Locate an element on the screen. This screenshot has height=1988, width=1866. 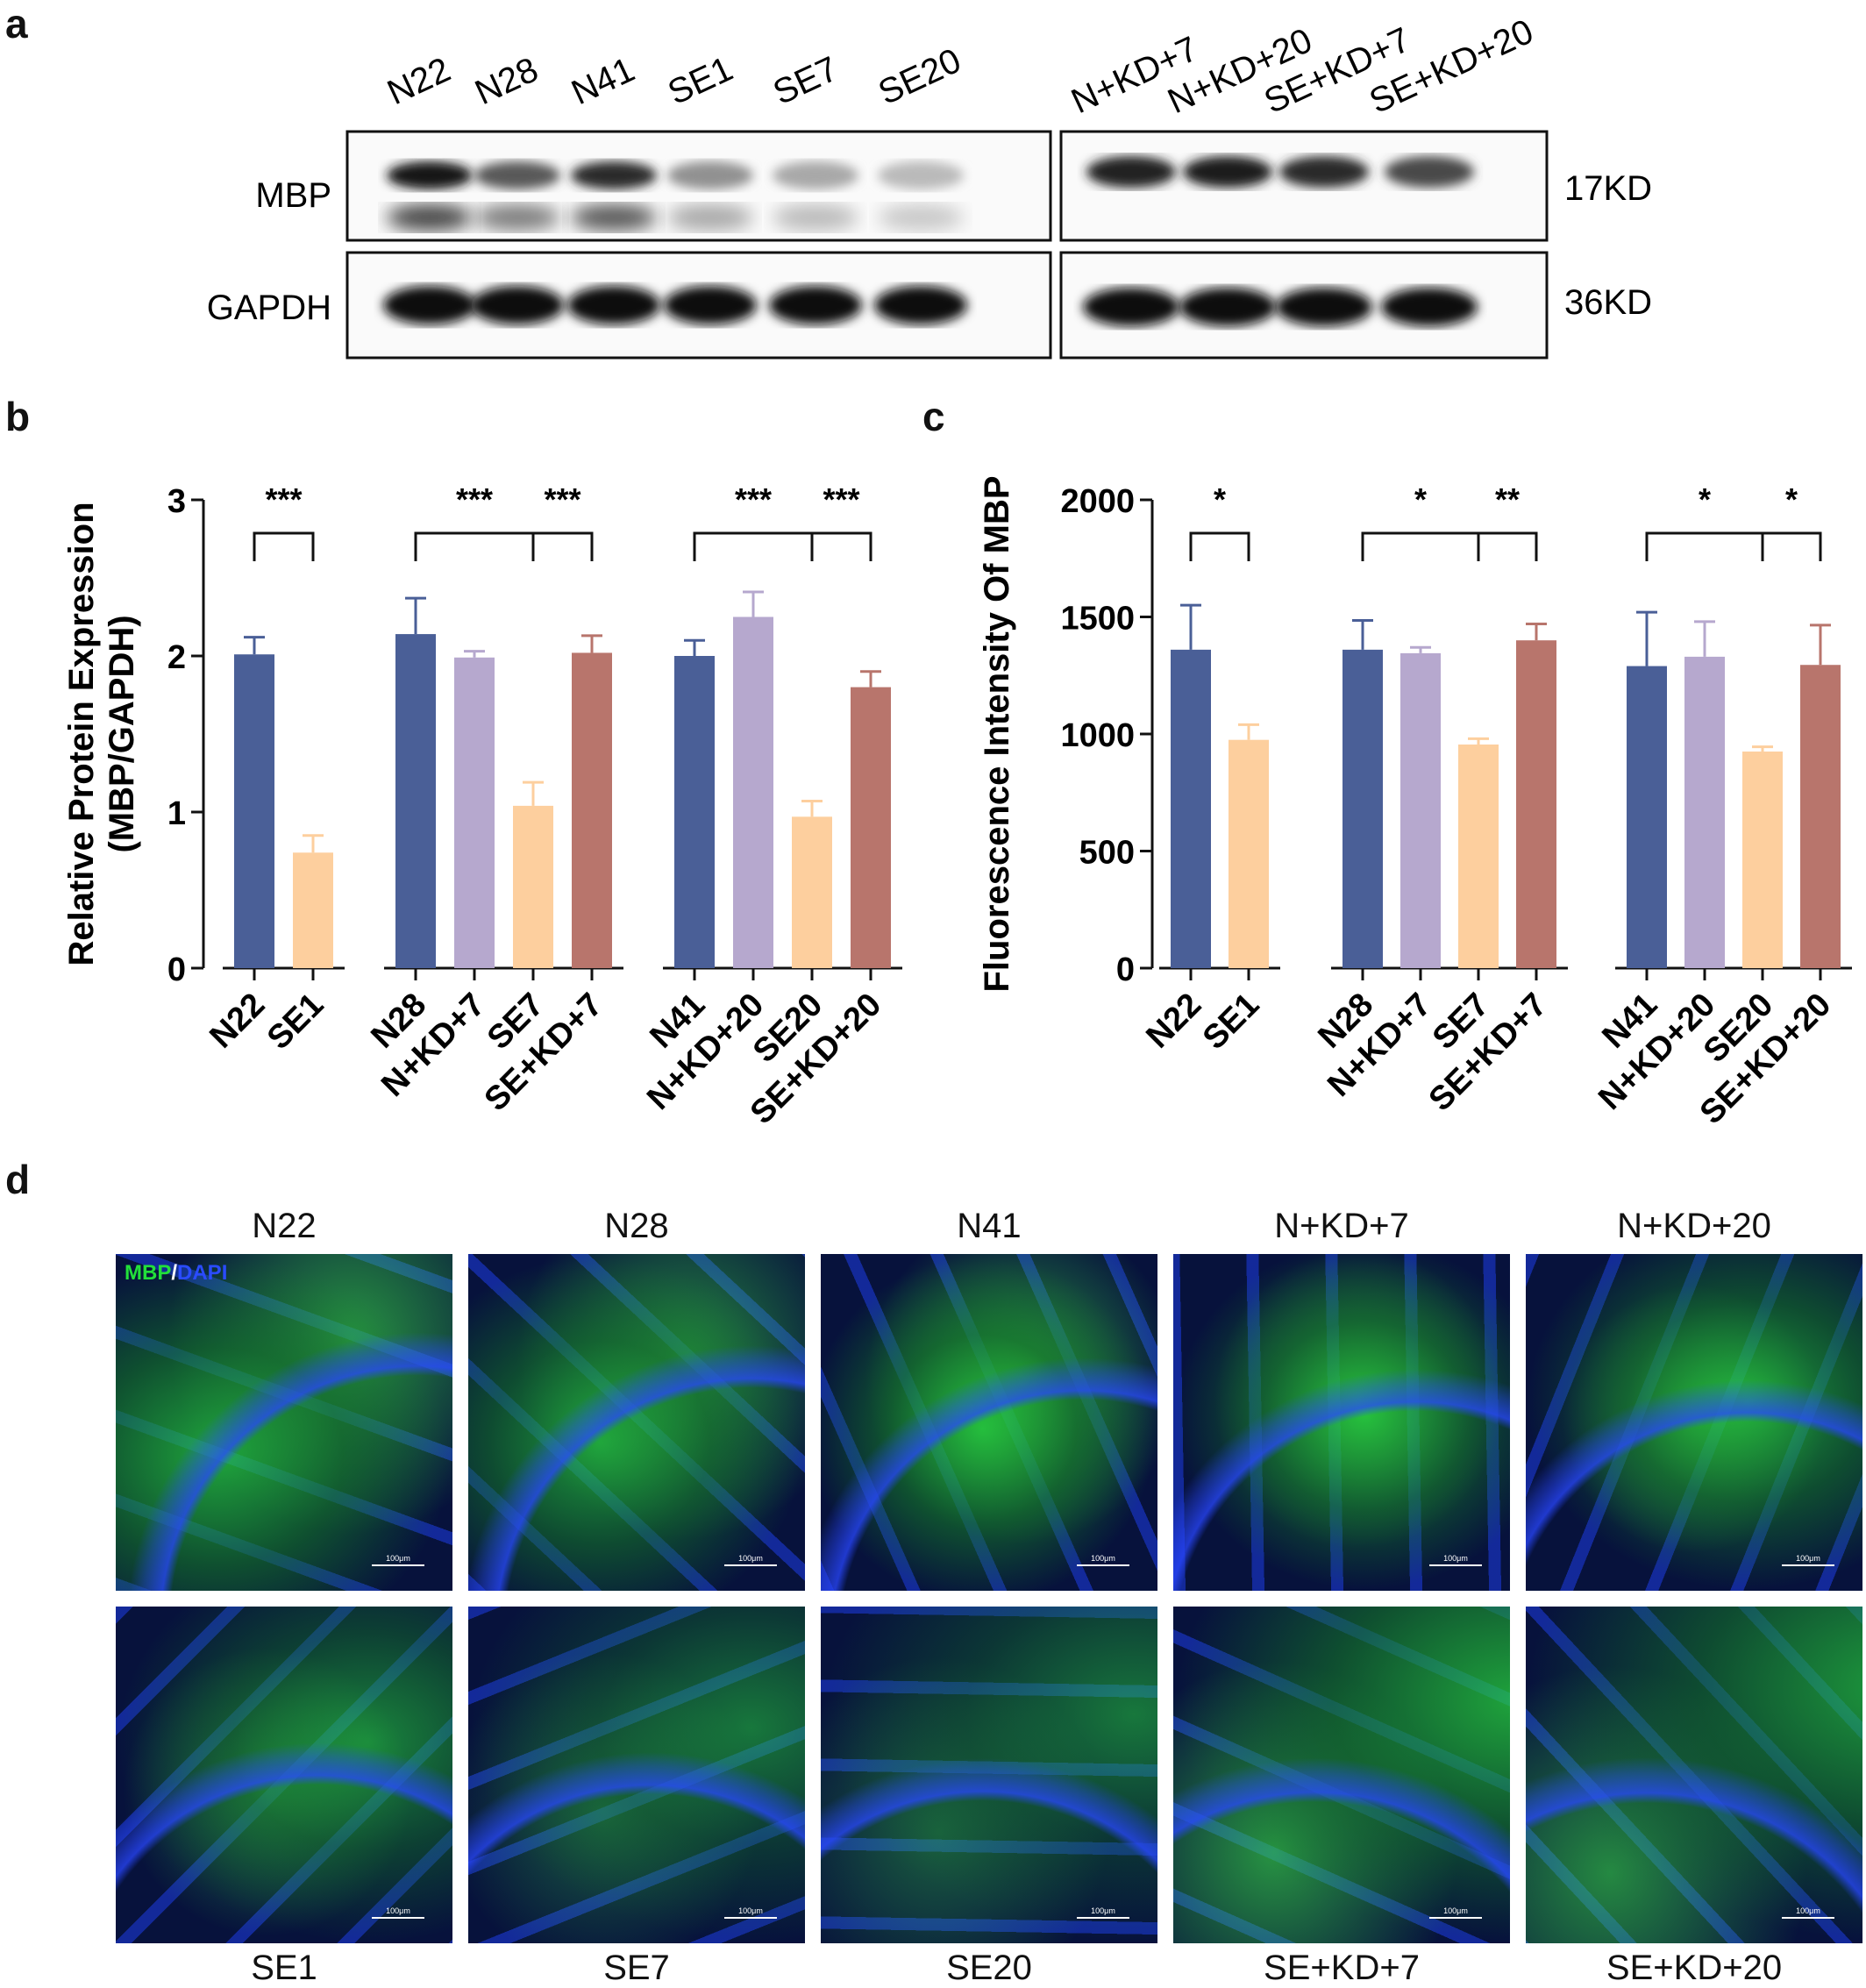
y-tick-label: 500 is located at coordinates (1107, 853).